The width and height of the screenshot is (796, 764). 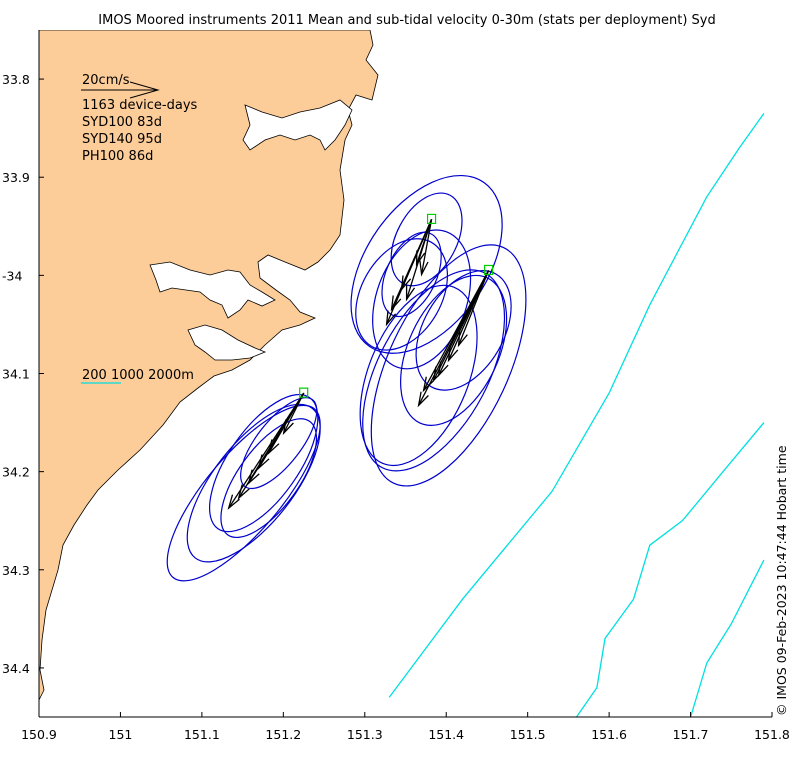 I want to click on y-axis-ticks: 33.8 33.9 -34 34.1 34.2 34.3 34.4, so click(x=23, y=374).